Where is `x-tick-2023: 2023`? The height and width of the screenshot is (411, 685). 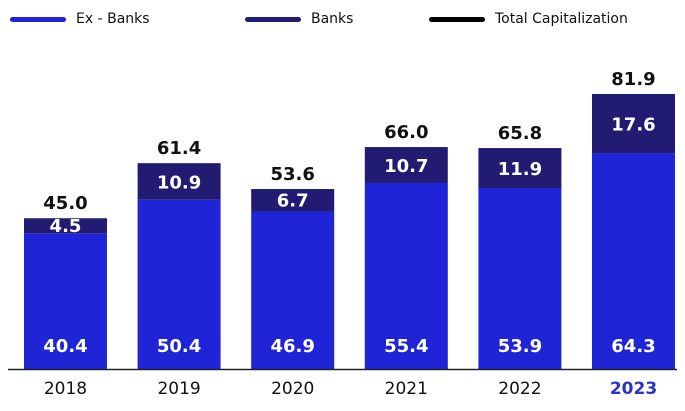
x-tick-2023: 2023 is located at coordinates (633, 389).